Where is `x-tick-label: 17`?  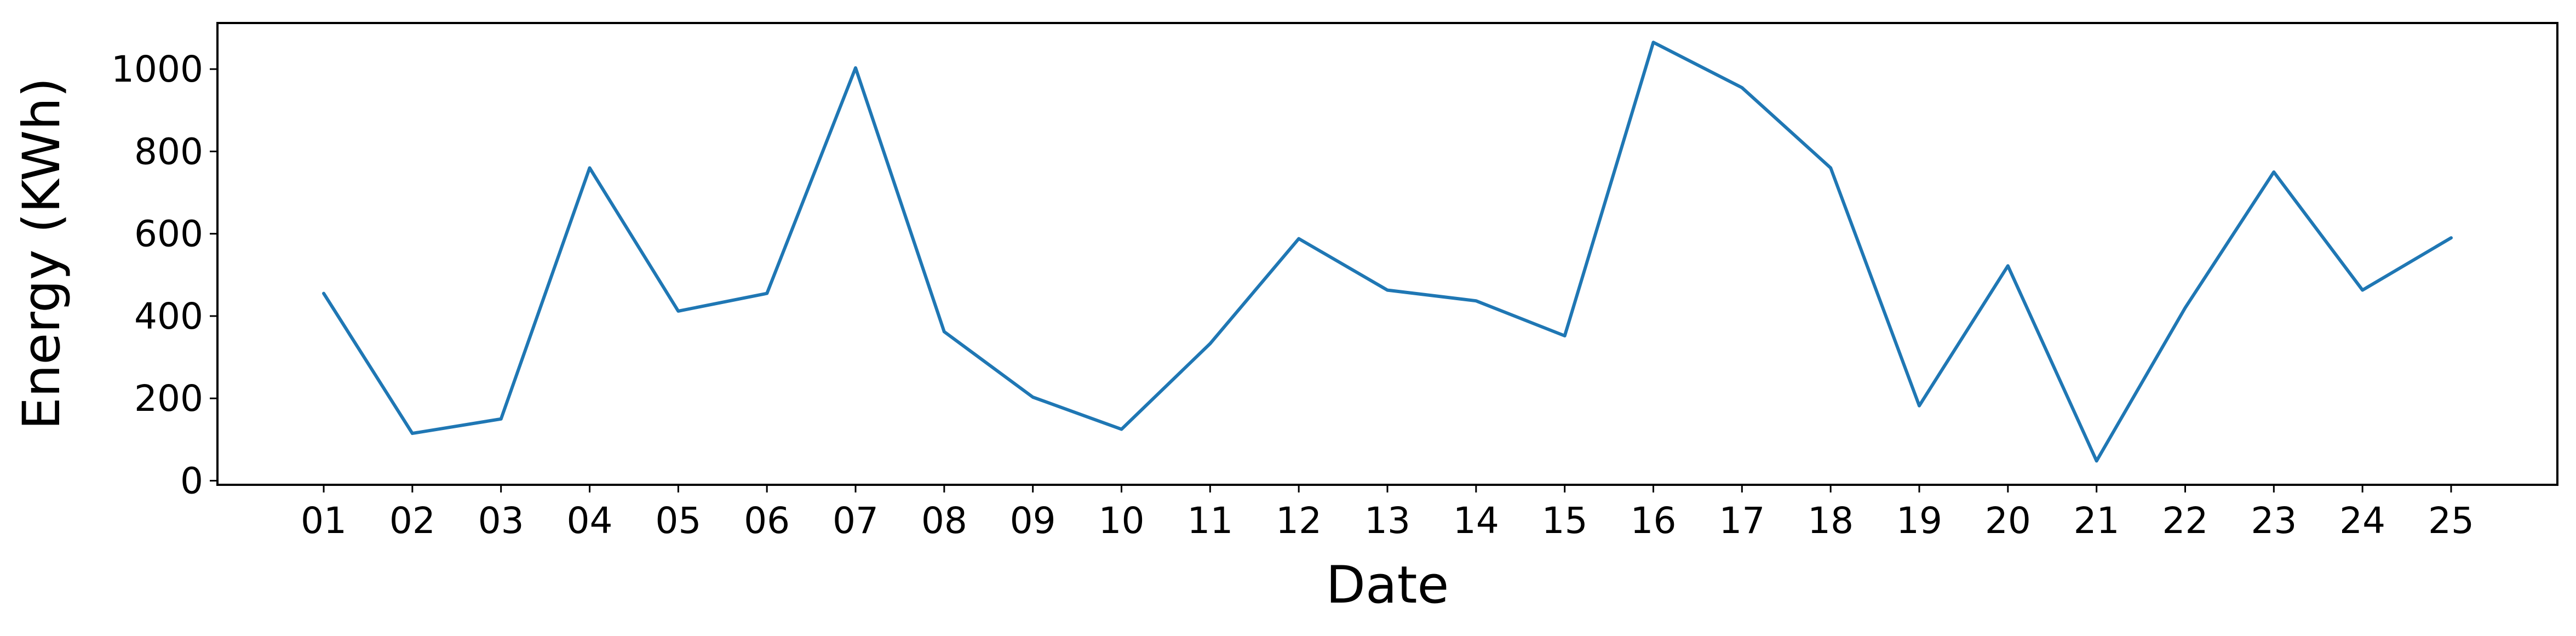
x-tick-label: 17 is located at coordinates (1742, 521).